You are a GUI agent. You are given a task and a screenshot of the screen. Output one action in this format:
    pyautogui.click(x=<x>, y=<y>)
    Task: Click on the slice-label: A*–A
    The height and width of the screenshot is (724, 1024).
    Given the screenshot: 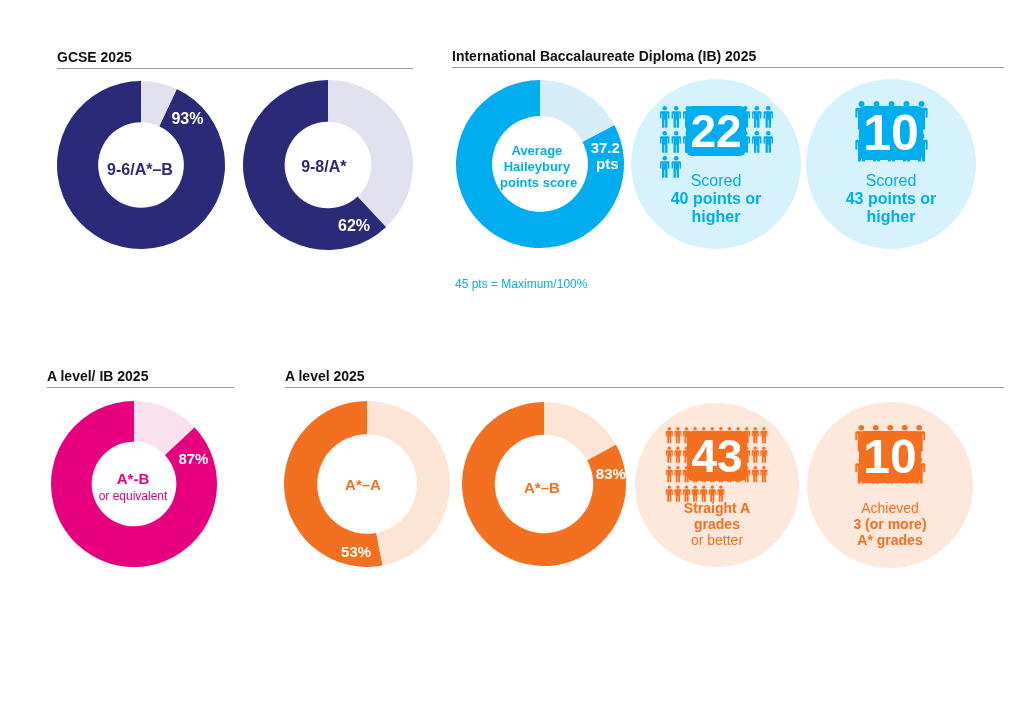 What is the action you would take?
    pyautogui.click(x=363, y=484)
    